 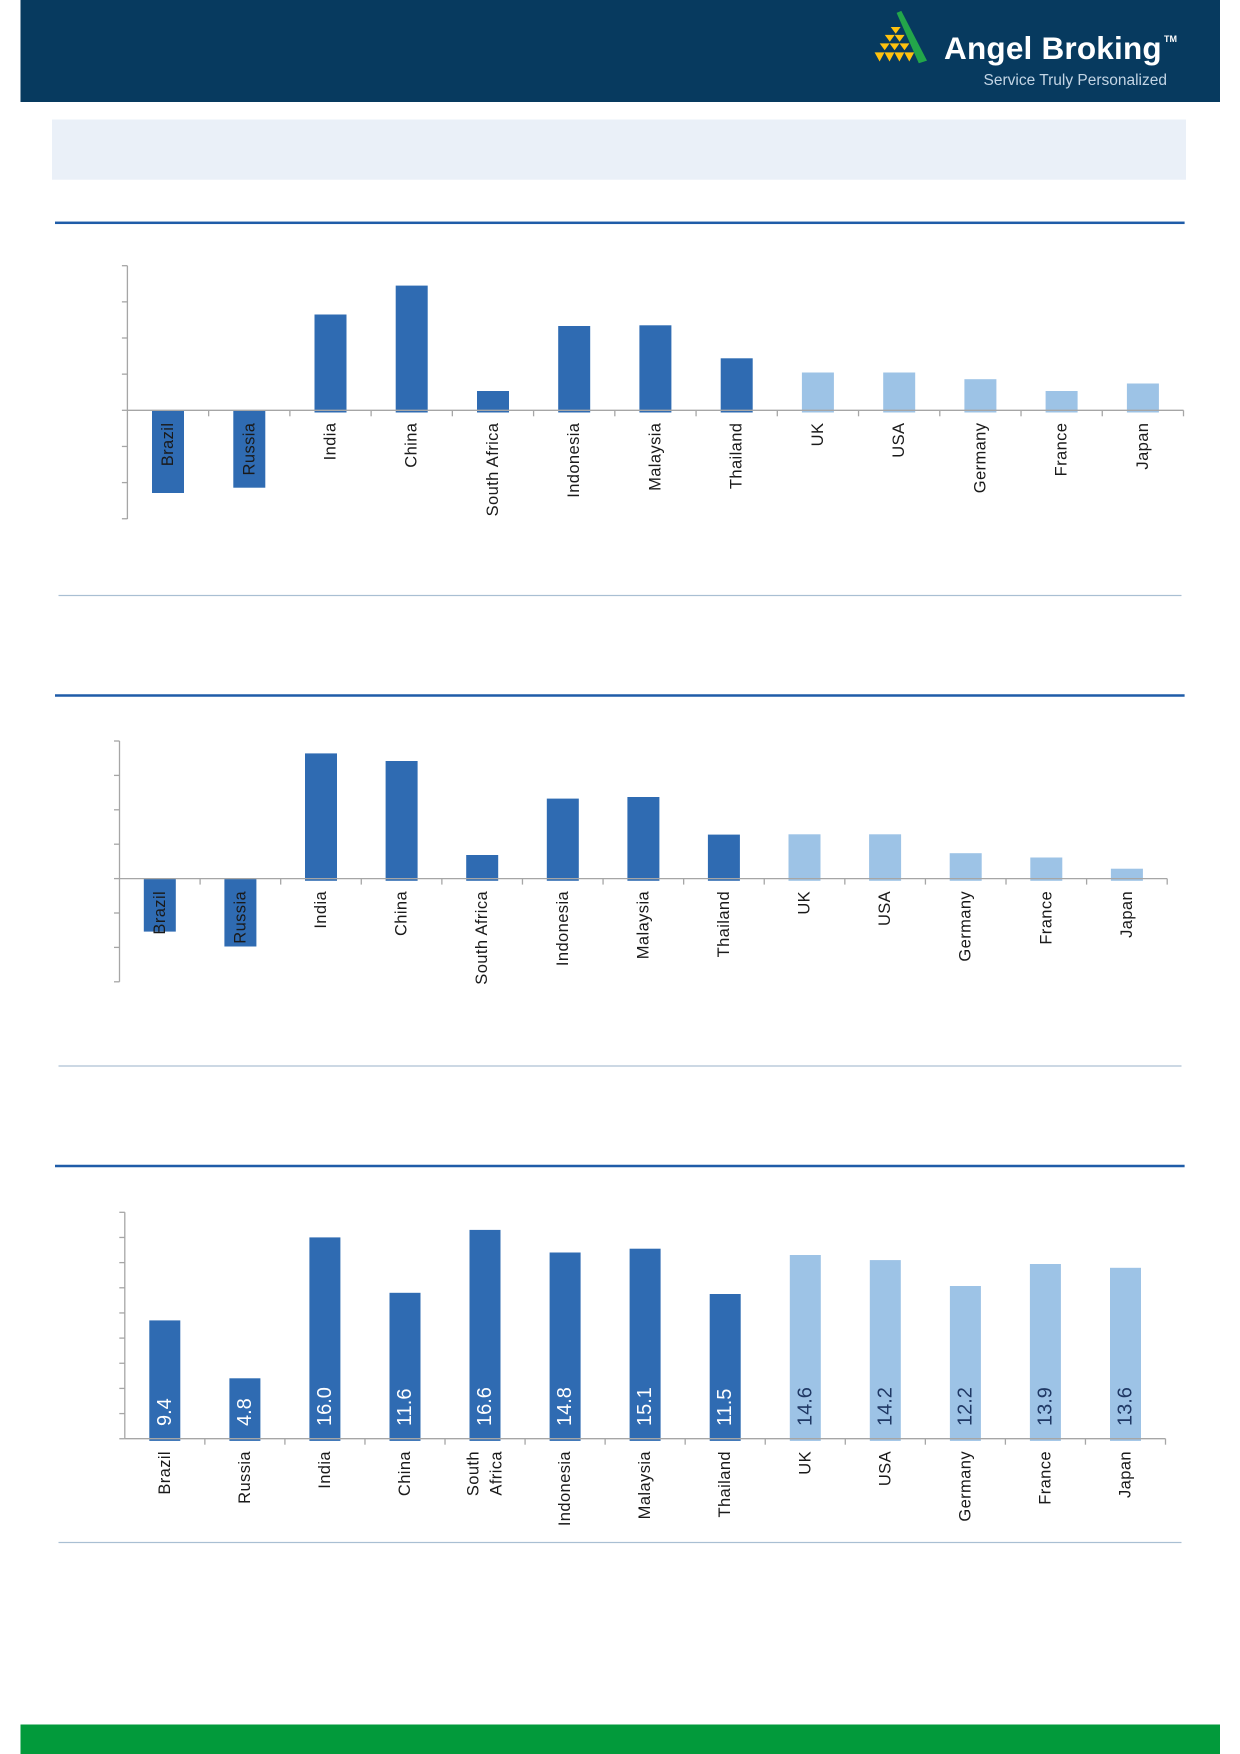 I want to click on svg-text: 15.1, so click(x=645, y=1406).